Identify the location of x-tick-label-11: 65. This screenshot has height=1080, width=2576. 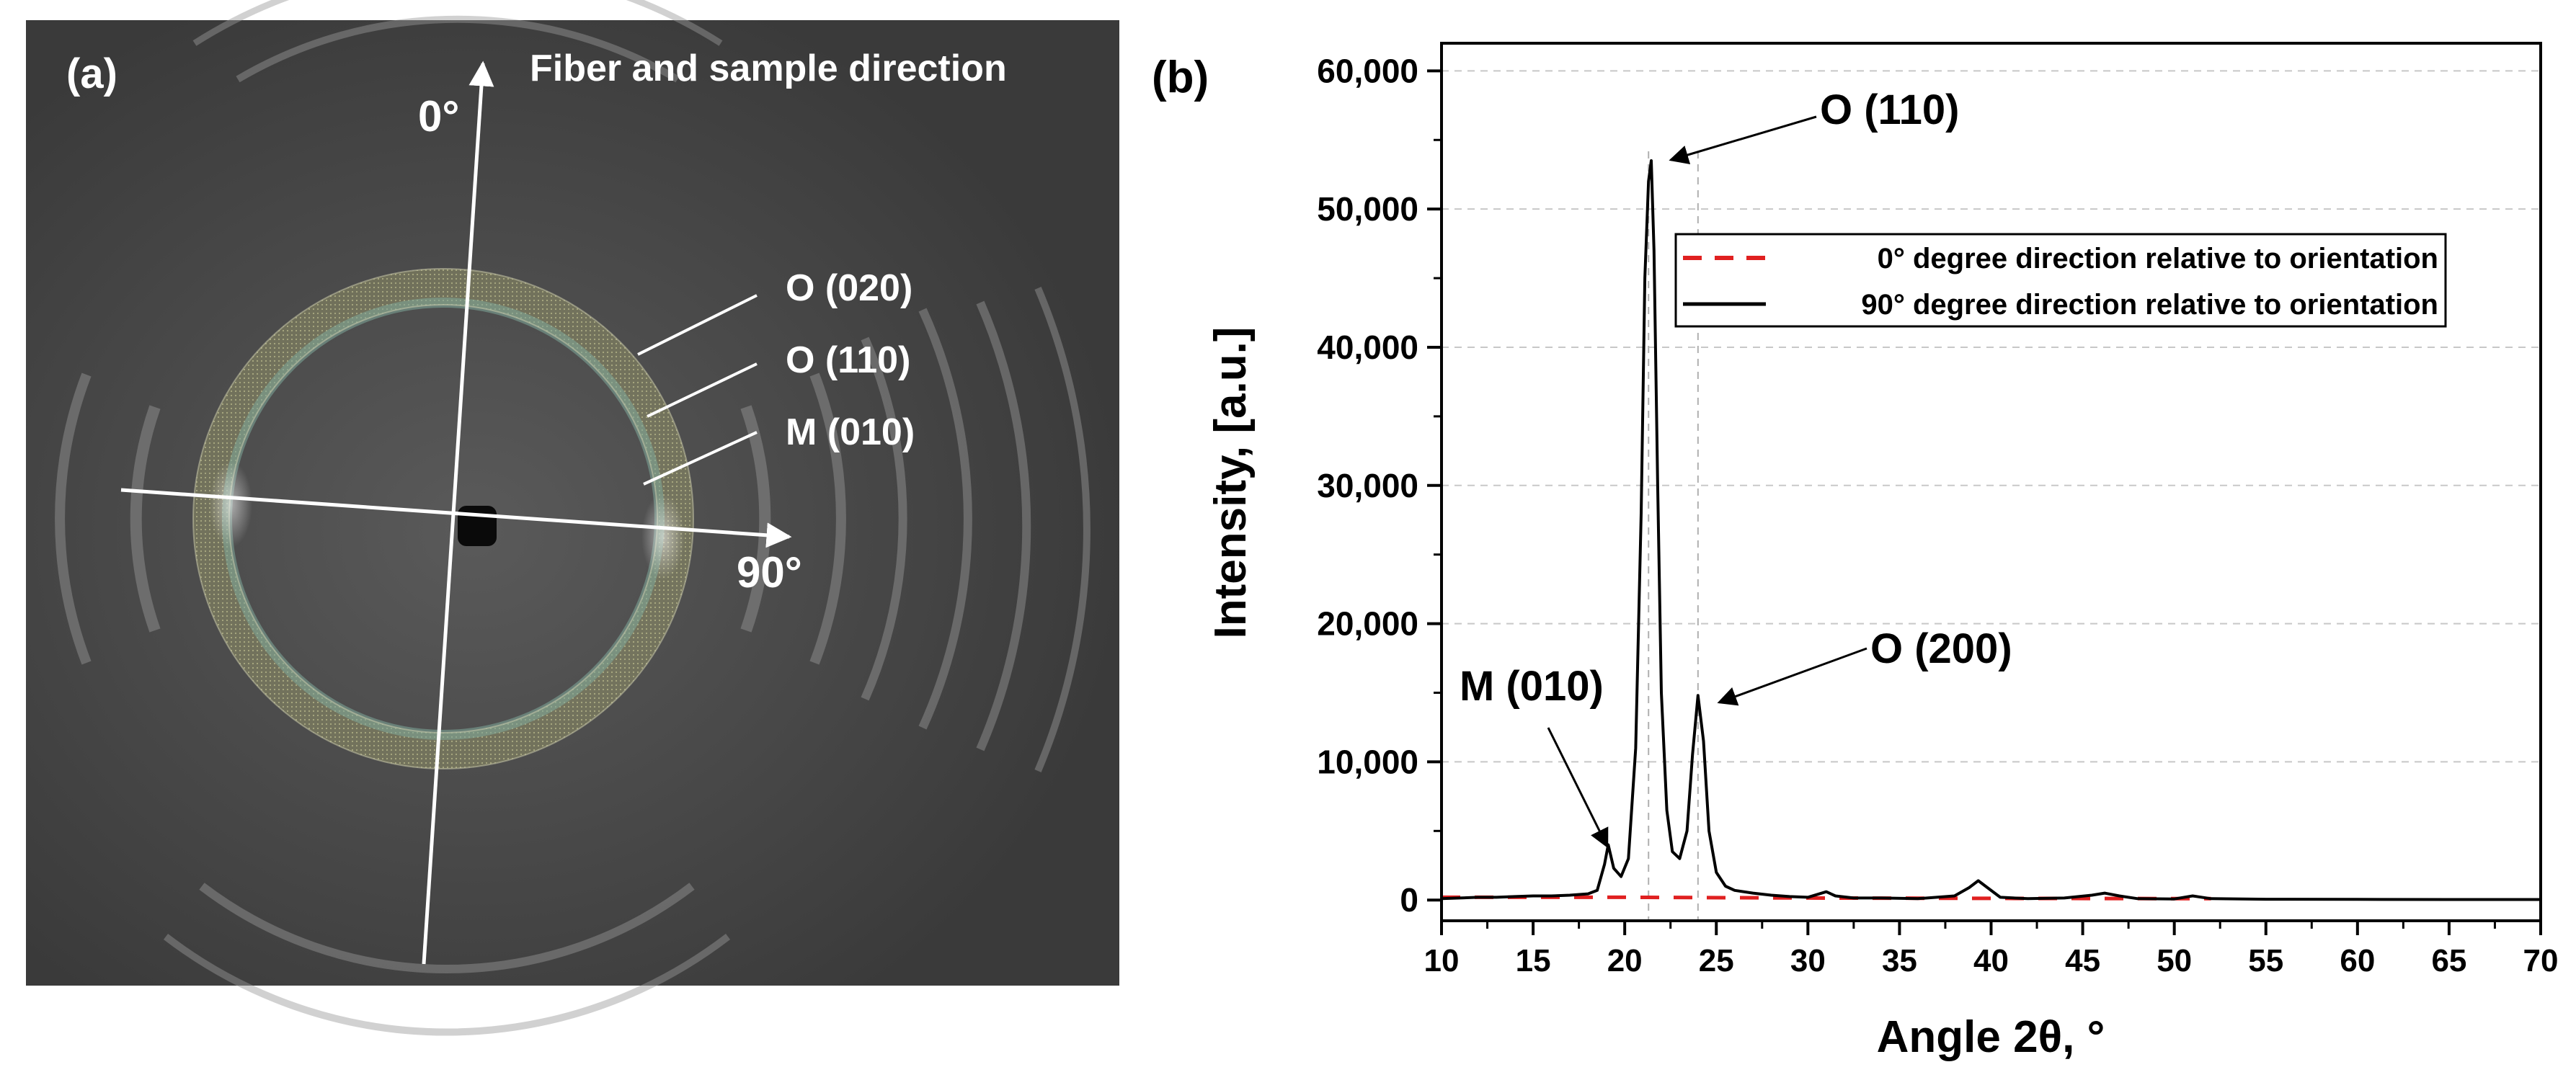
(2448, 960).